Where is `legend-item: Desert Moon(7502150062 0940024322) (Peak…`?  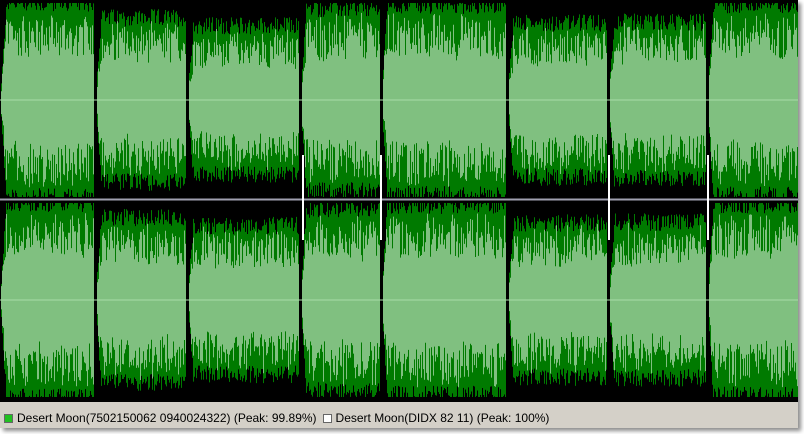 legend-item: Desert Moon(7502150062 0940024322) (Peak… is located at coordinates (160, 418).